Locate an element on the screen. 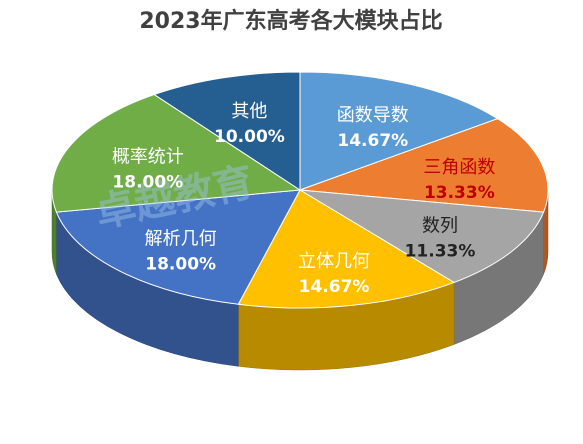 The height and width of the screenshot is (444, 583). value-label: 11.33% is located at coordinates (440, 251).